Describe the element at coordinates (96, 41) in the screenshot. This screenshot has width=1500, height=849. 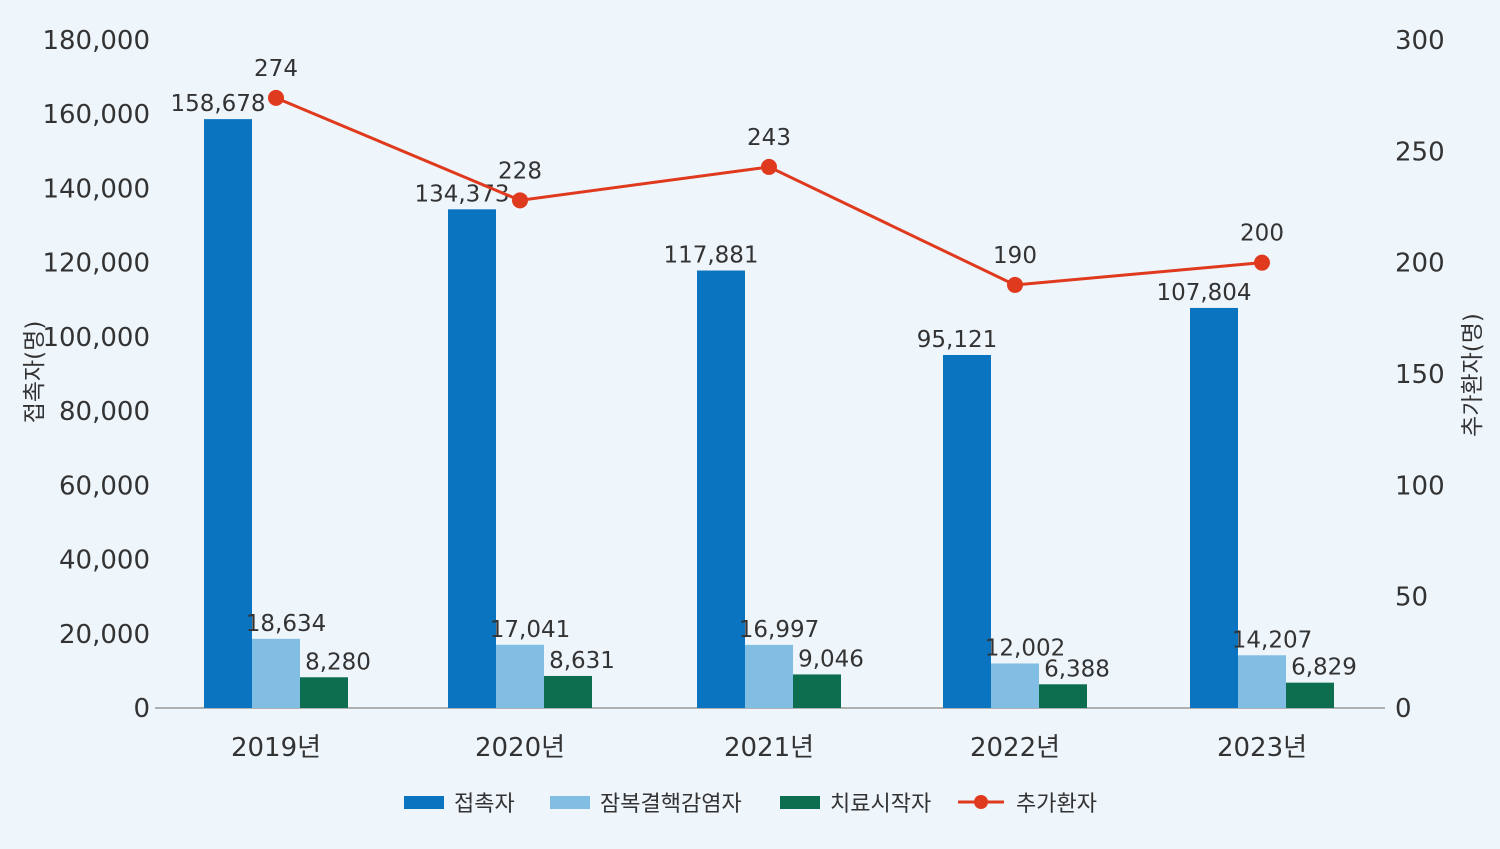
I see `y-left-tick-label: 180,000` at that location.